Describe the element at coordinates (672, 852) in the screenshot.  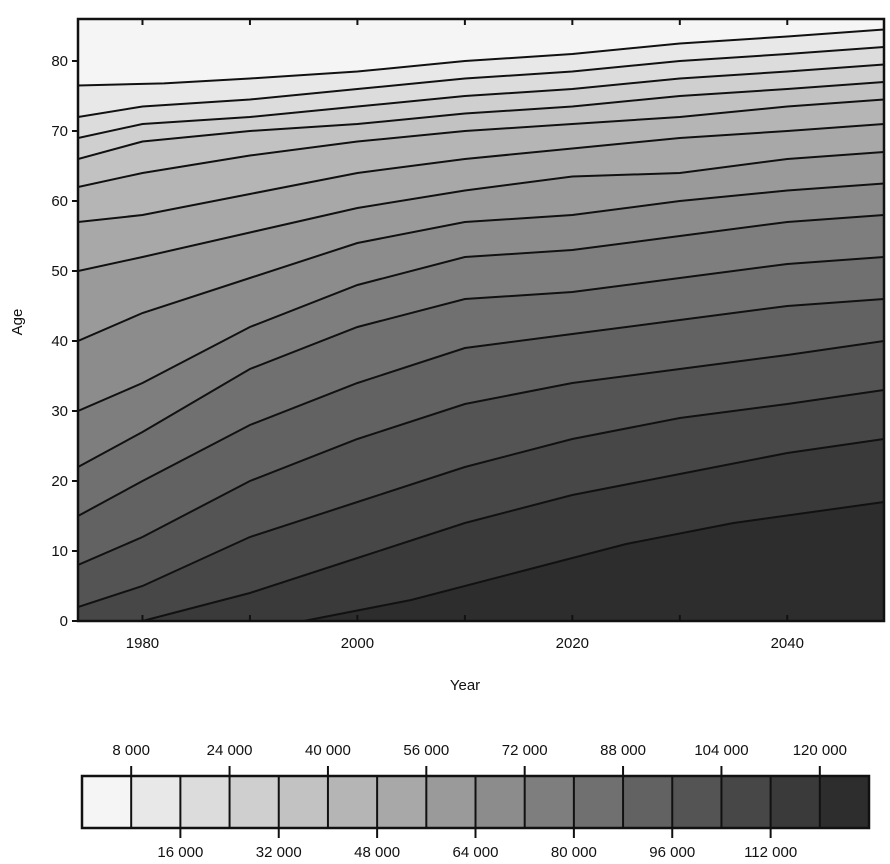
I see `legend-label-bottom: 96 000` at that location.